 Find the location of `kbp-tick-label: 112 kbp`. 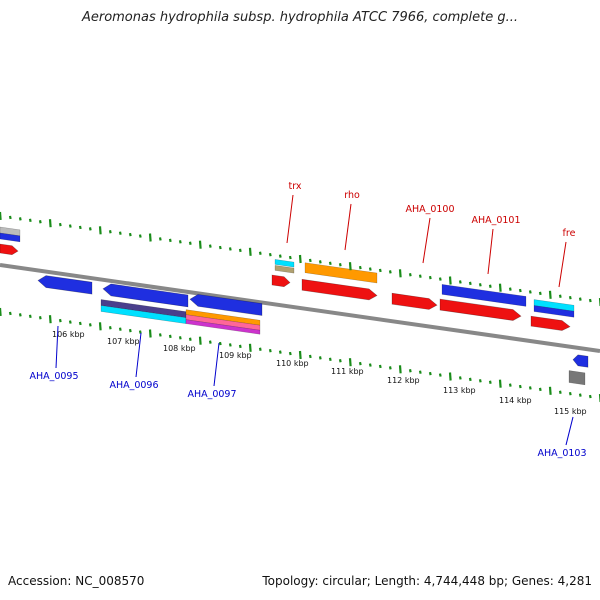

kbp-tick-label: 112 kbp is located at coordinates (403, 380).